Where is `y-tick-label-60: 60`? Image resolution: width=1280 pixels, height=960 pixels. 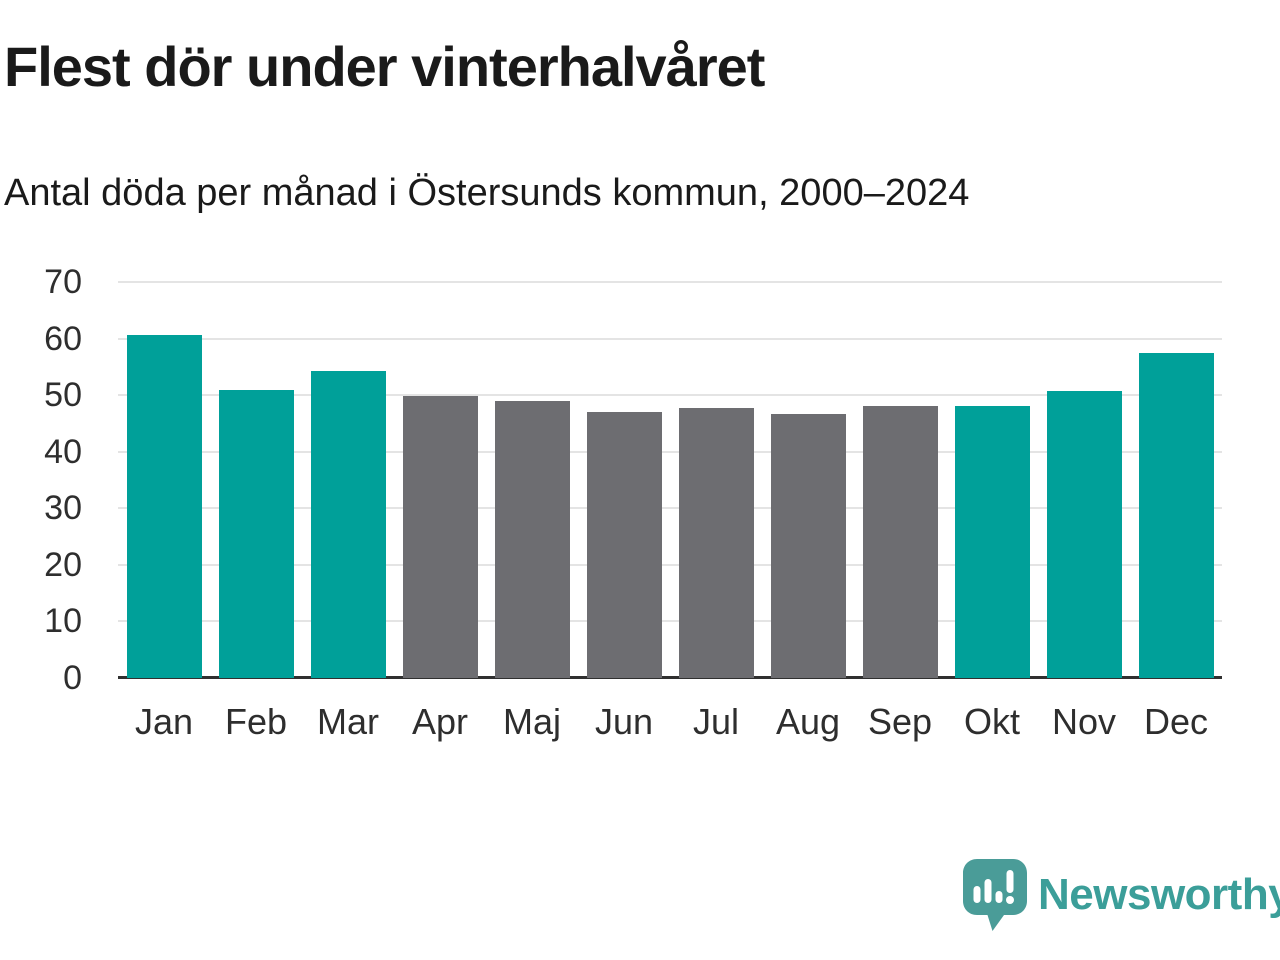
y-tick-label-60: 60 is located at coordinates (63, 338).